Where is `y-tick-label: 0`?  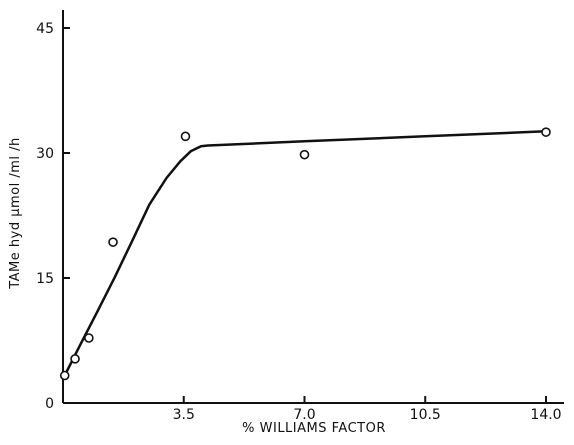
y-tick-label: 0 is located at coordinates (49, 404).